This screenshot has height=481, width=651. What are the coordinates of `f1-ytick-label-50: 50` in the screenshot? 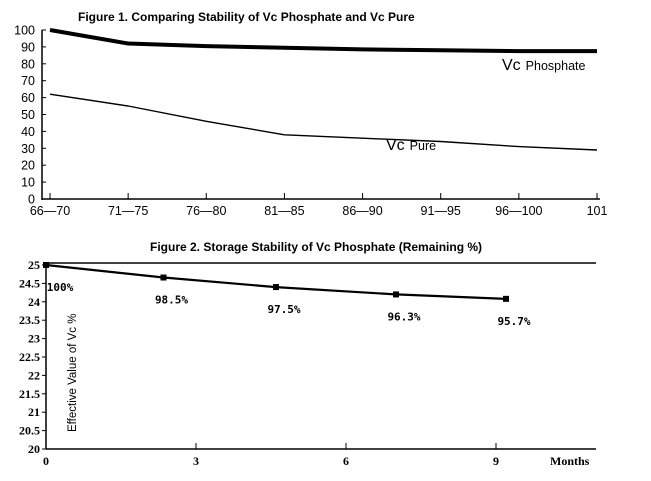 It's located at (28, 115).